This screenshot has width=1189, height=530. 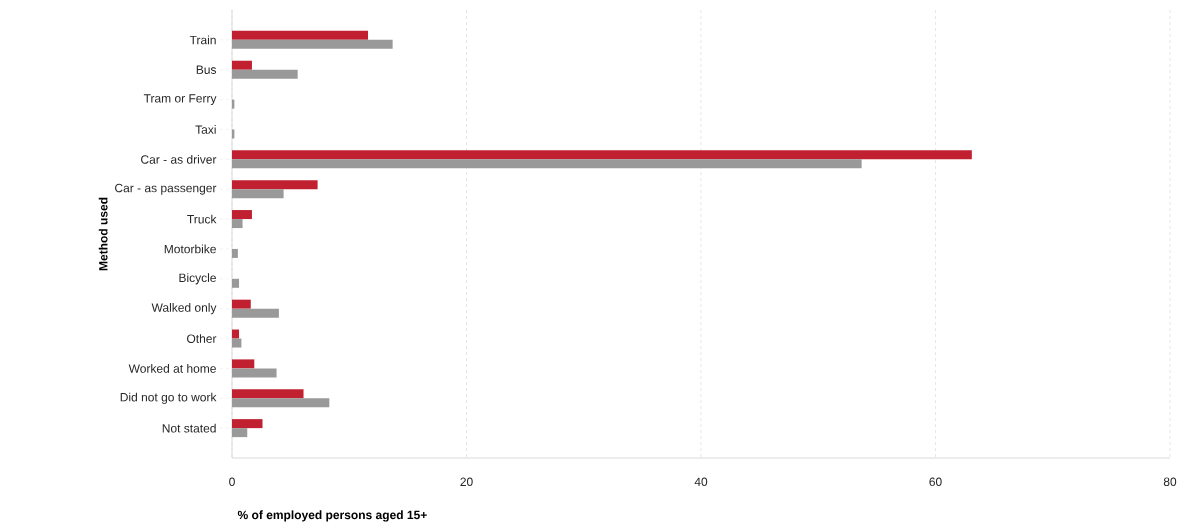 What do you see at coordinates (701, 482) in the screenshot?
I see `x-tick-label: 40` at bounding box center [701, 482].